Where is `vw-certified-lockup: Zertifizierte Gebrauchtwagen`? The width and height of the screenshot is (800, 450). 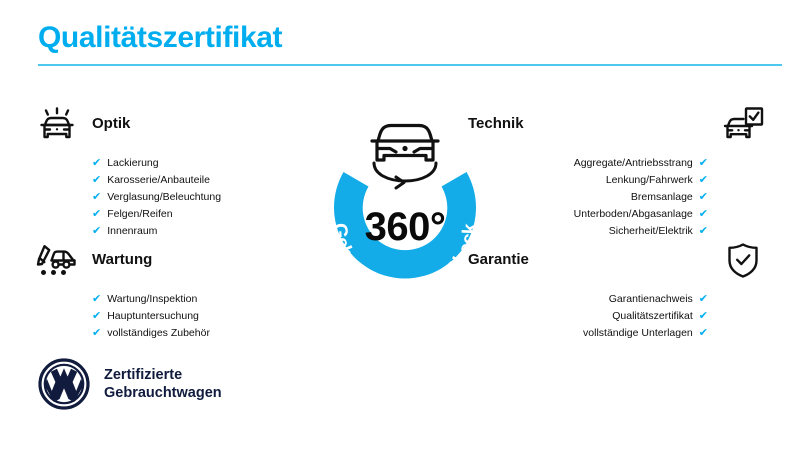 vw-certified-lockup: Zertifizierte Gebrauchtwagen is located at coordinates (130, 384).